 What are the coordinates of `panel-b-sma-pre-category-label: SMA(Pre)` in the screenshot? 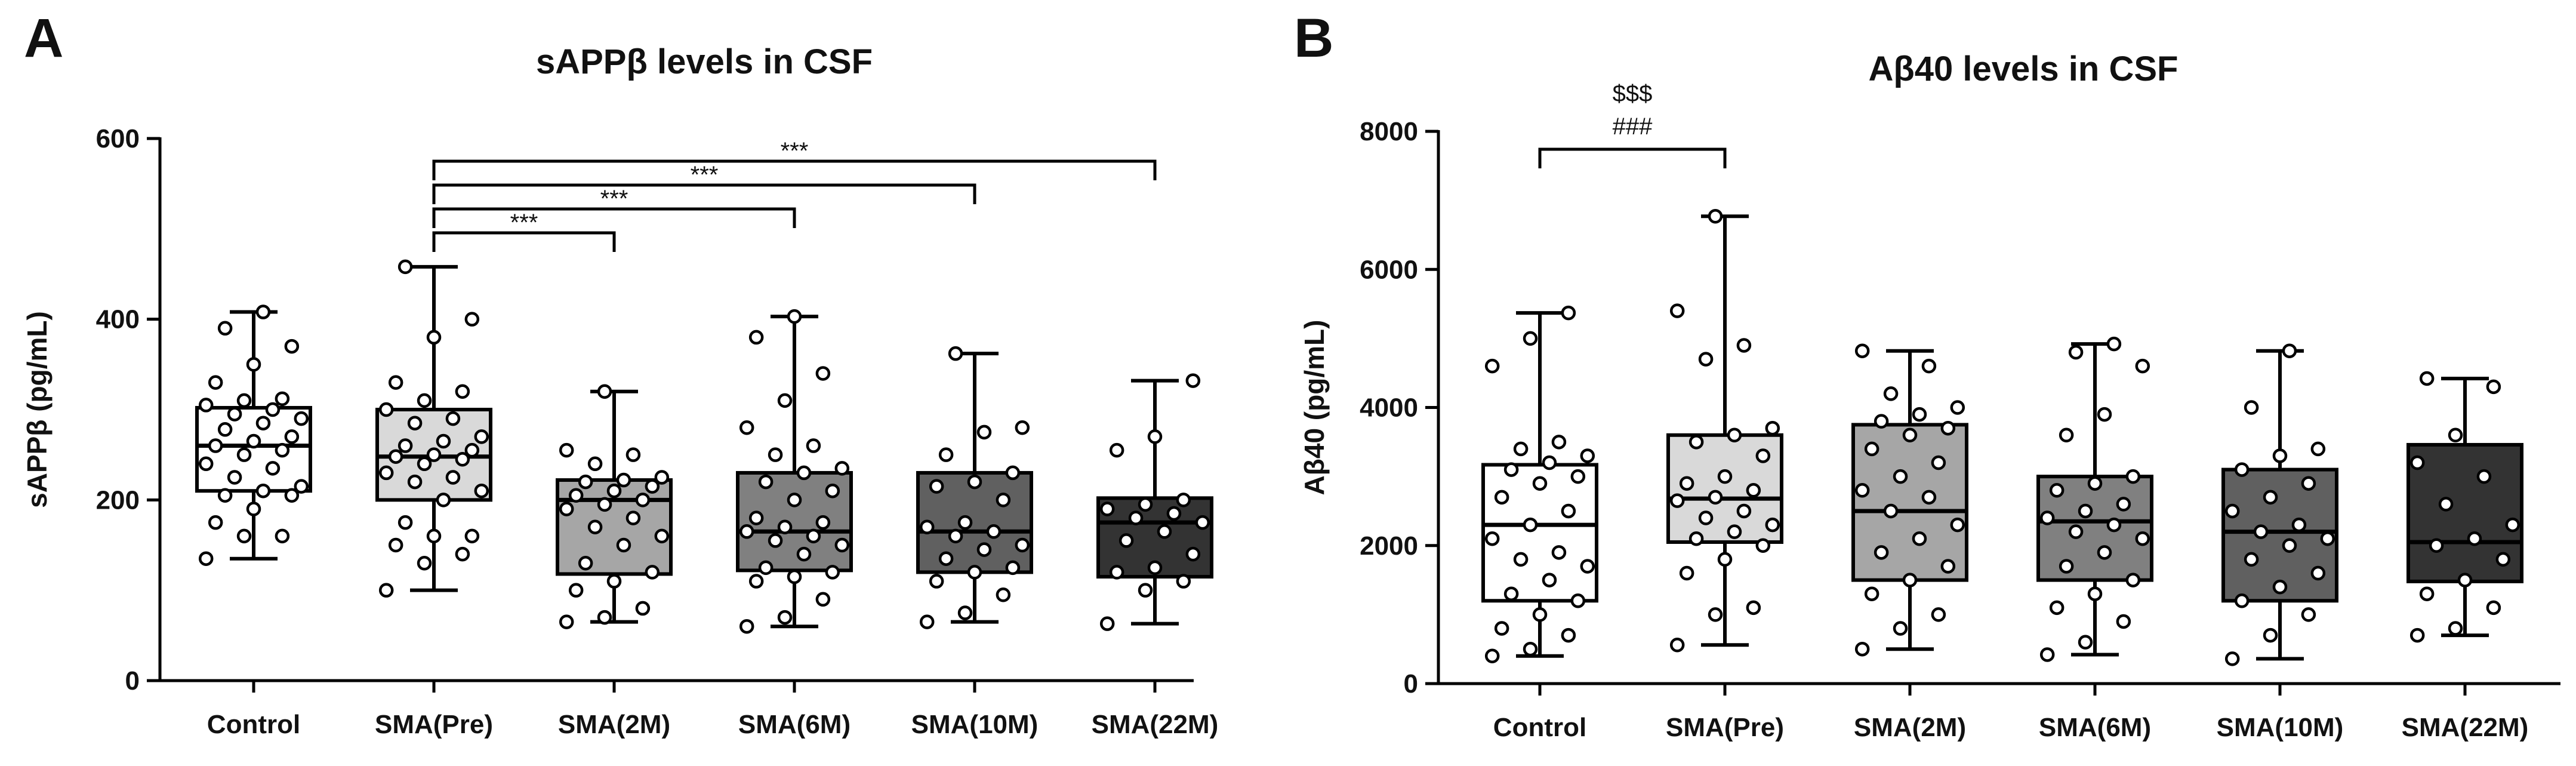 It's located at (1725, 728).